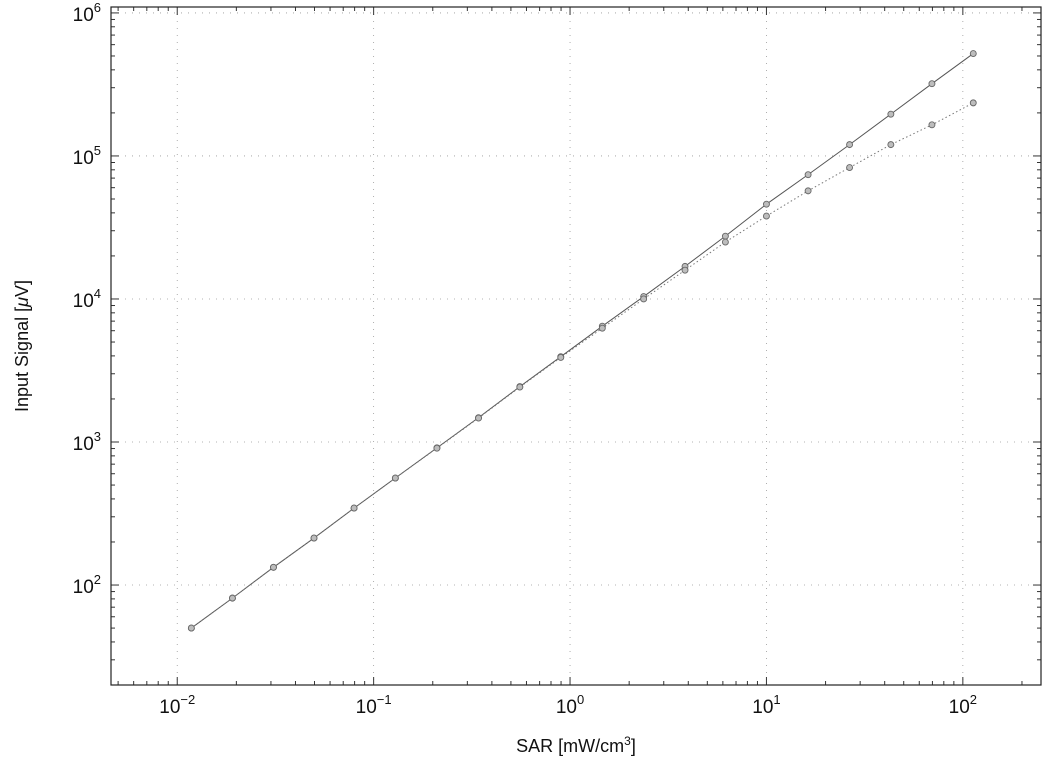 Image resolution: width=1045 pixels, height=765 pixels. Describe the element at coordinates (22, 346) in the screenshot. I see `y-axis-label: Input Signal [μV]` at that location.